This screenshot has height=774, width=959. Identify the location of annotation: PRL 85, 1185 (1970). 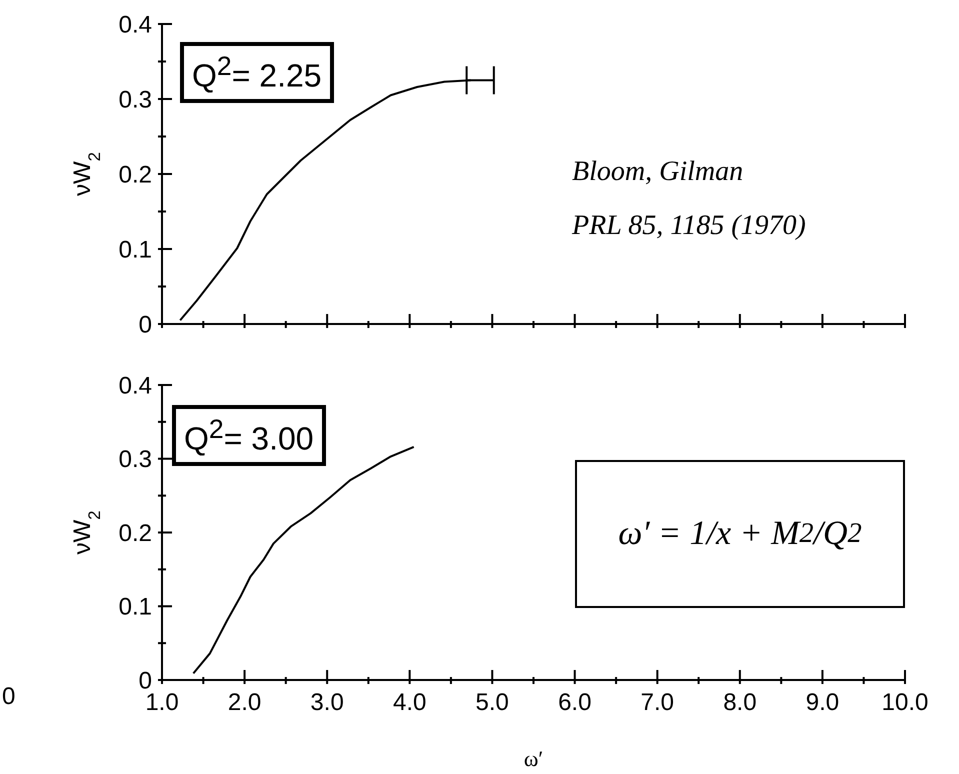
(689, 226).